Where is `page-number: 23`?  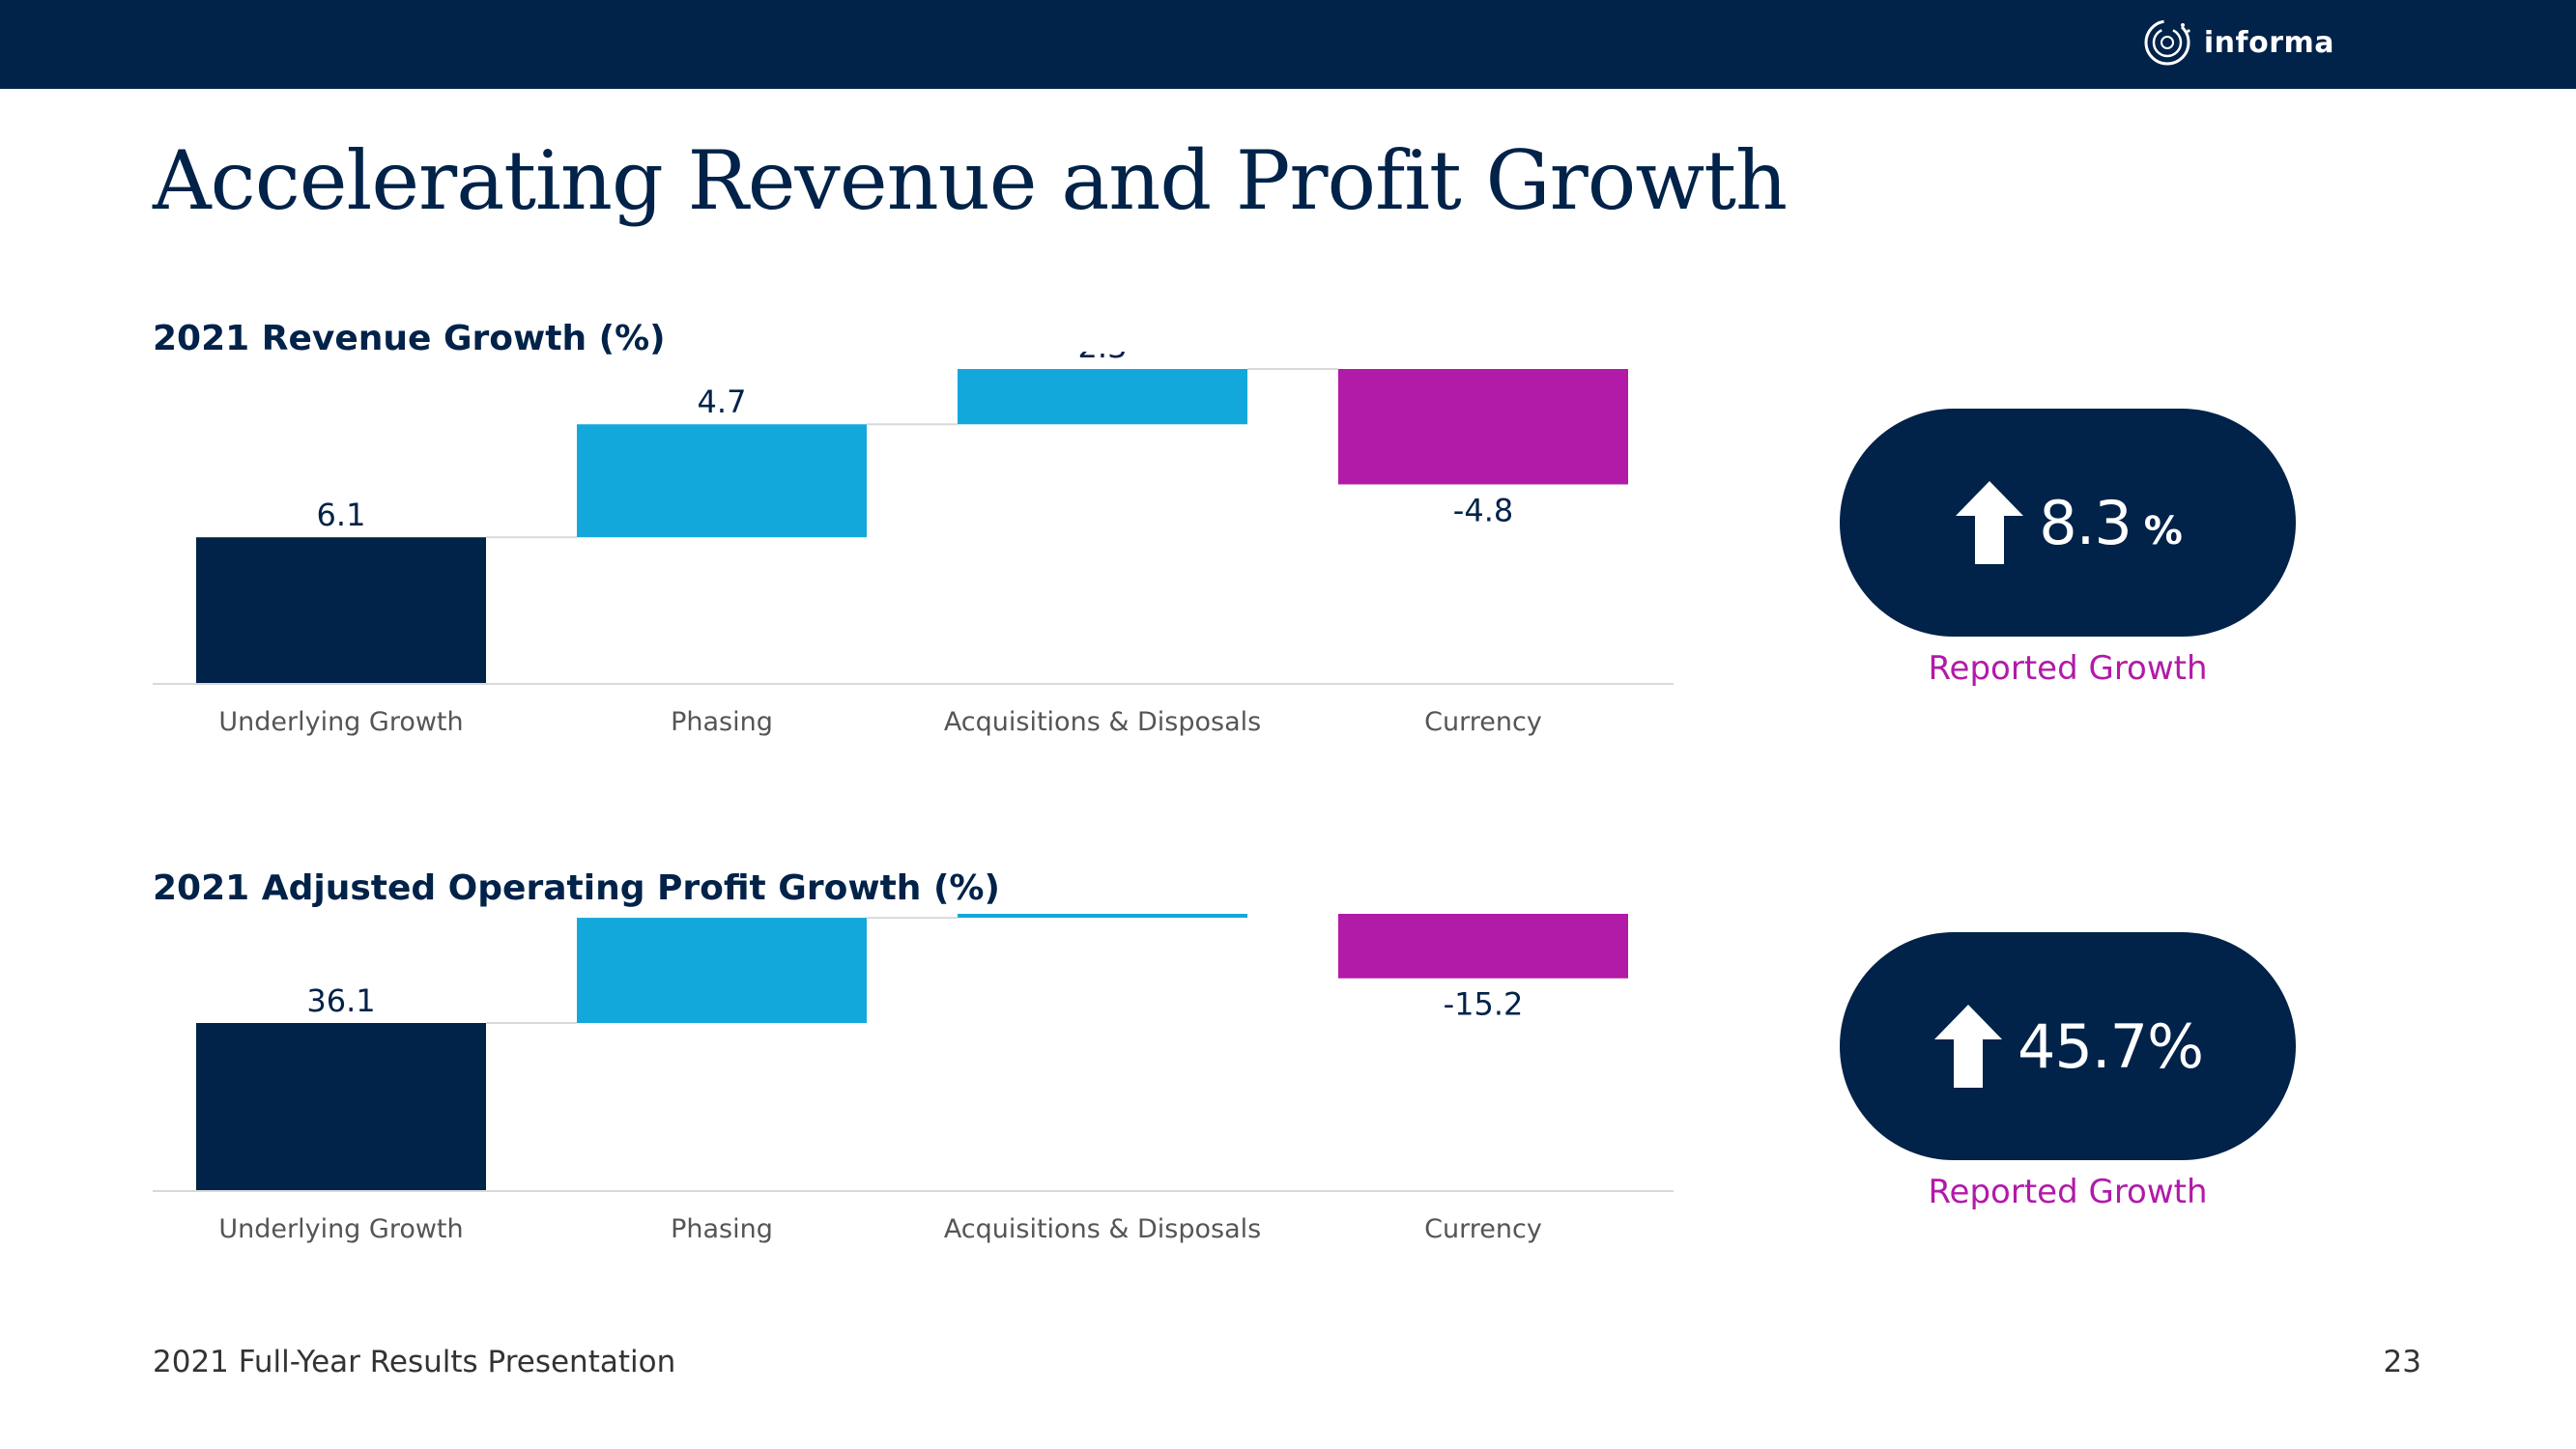 page-number: 23 is located at coordinates (2402, 1362).